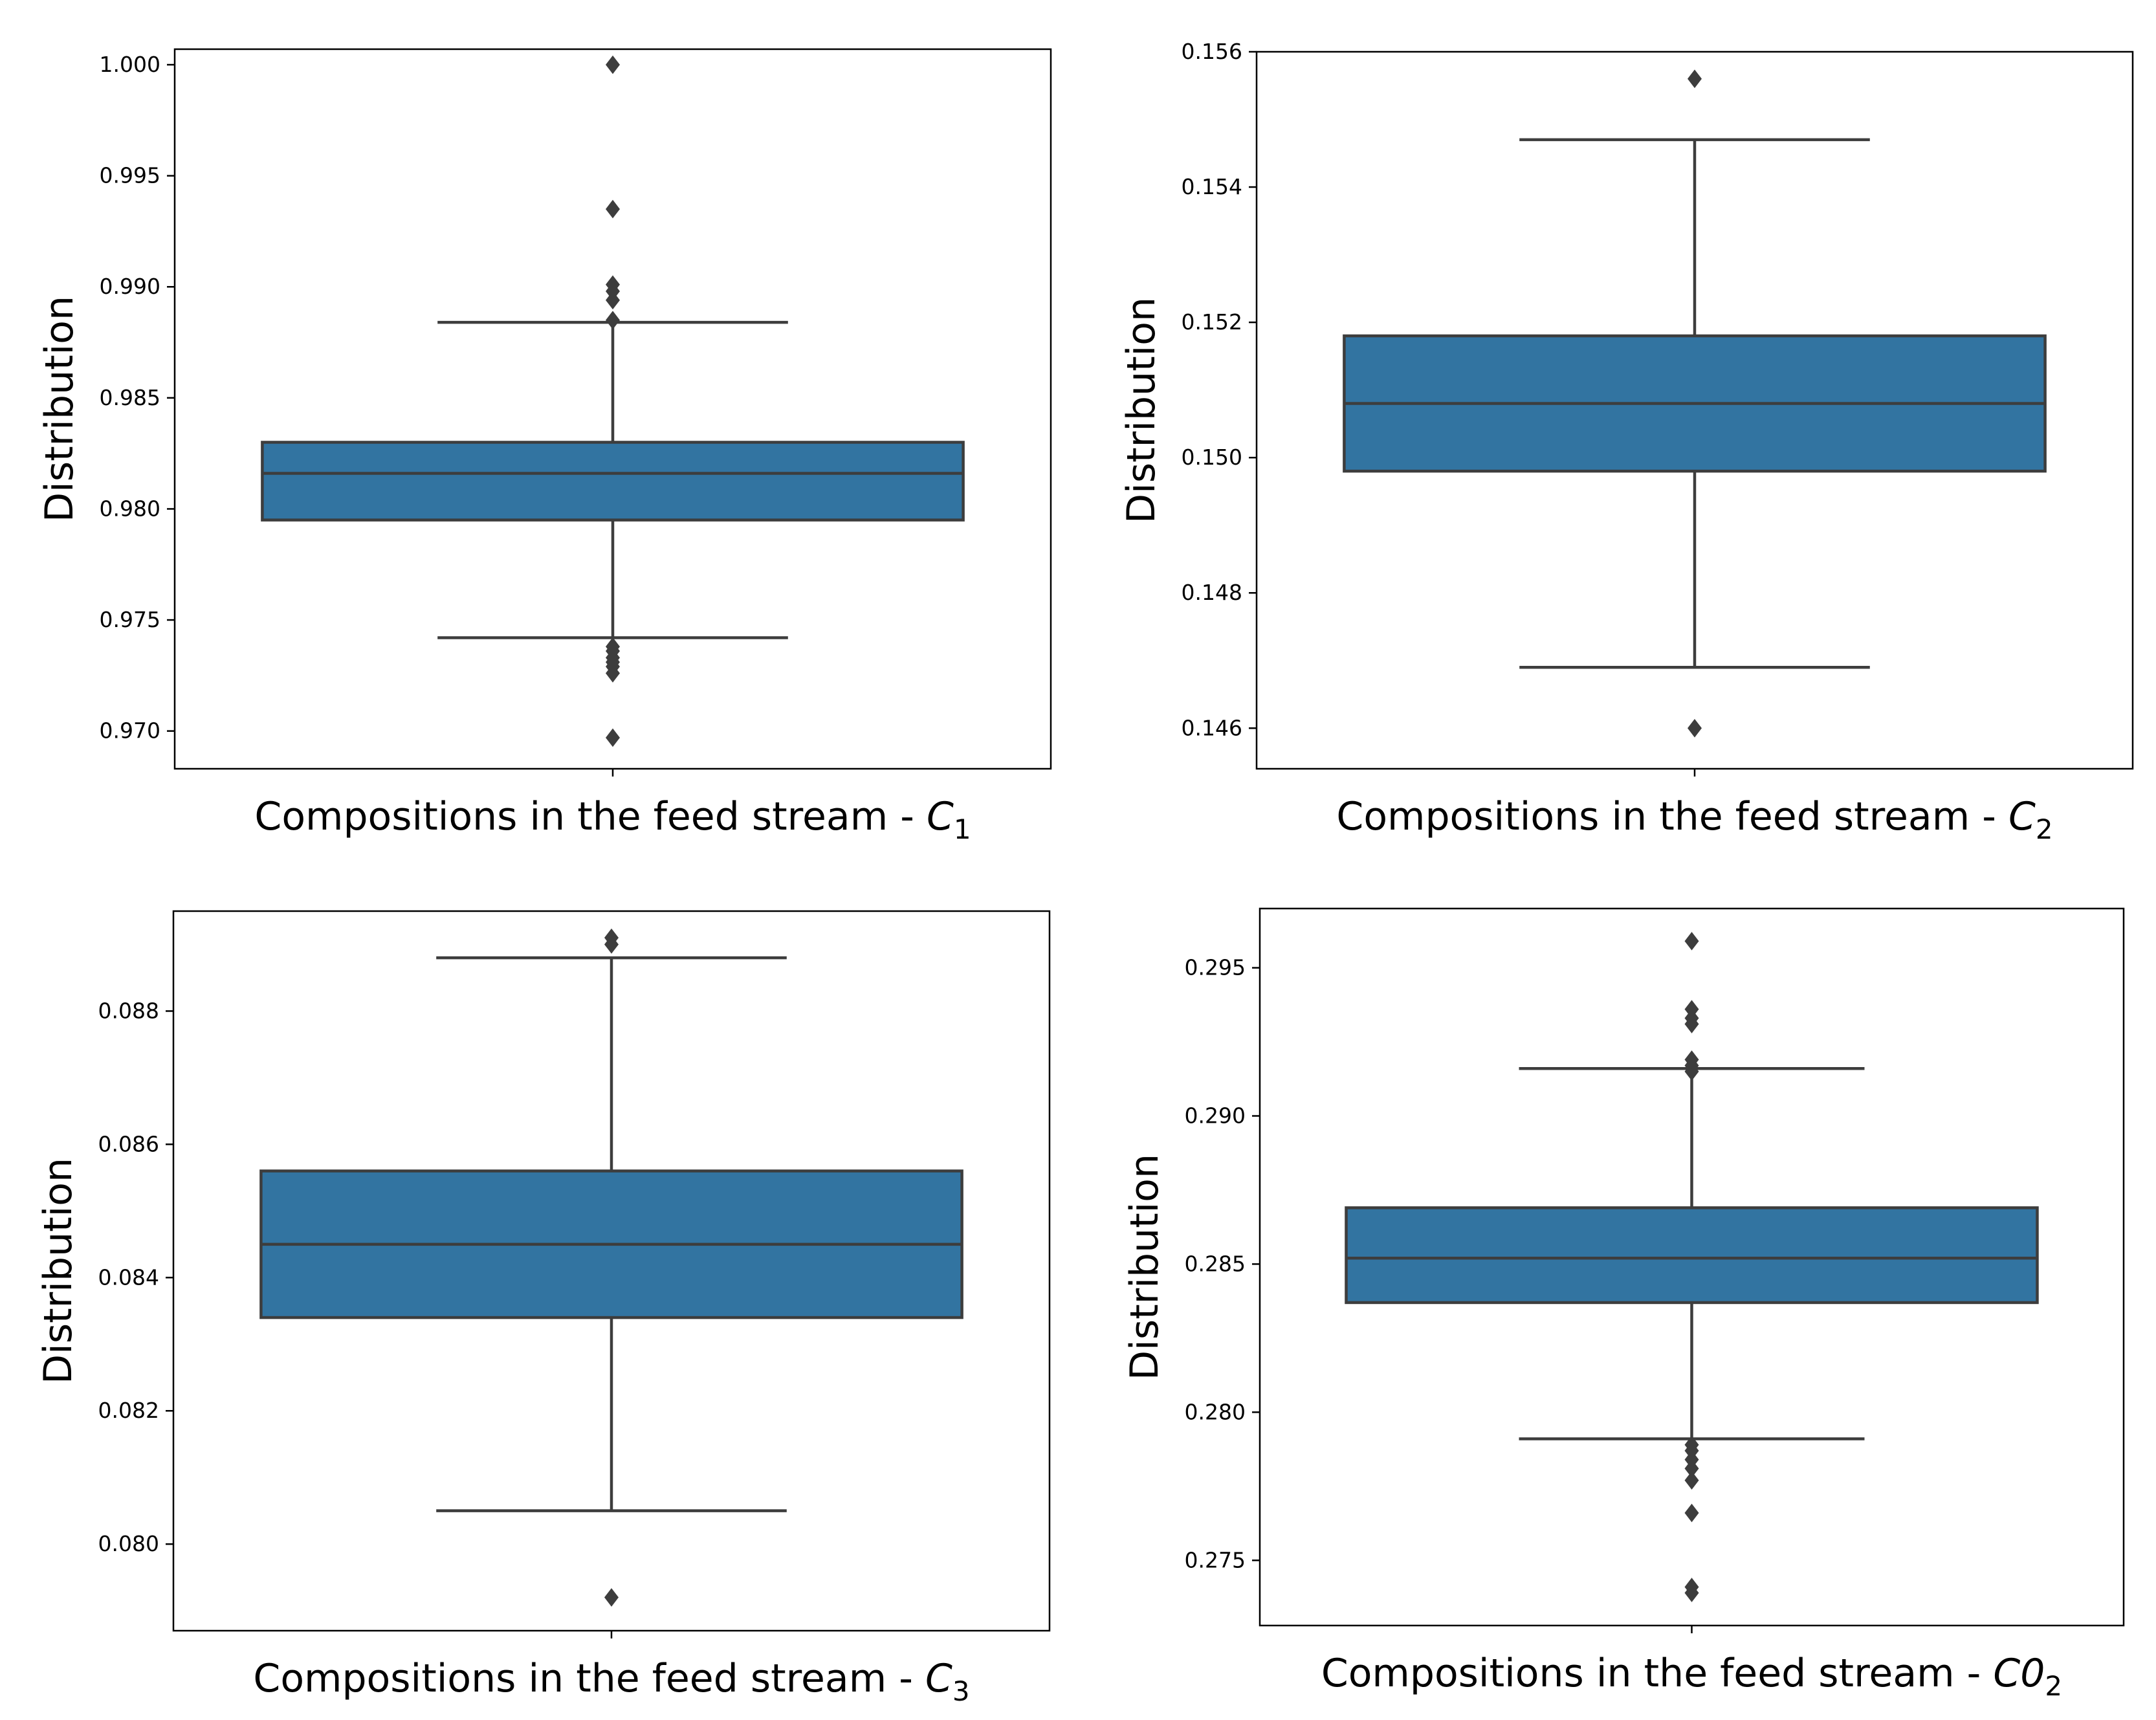 This screenshot has height=1720, width=2156. Describe the element at coordinates (128, 1410) in the screenshot. I see `y-tick-label: 0.082` at that location.